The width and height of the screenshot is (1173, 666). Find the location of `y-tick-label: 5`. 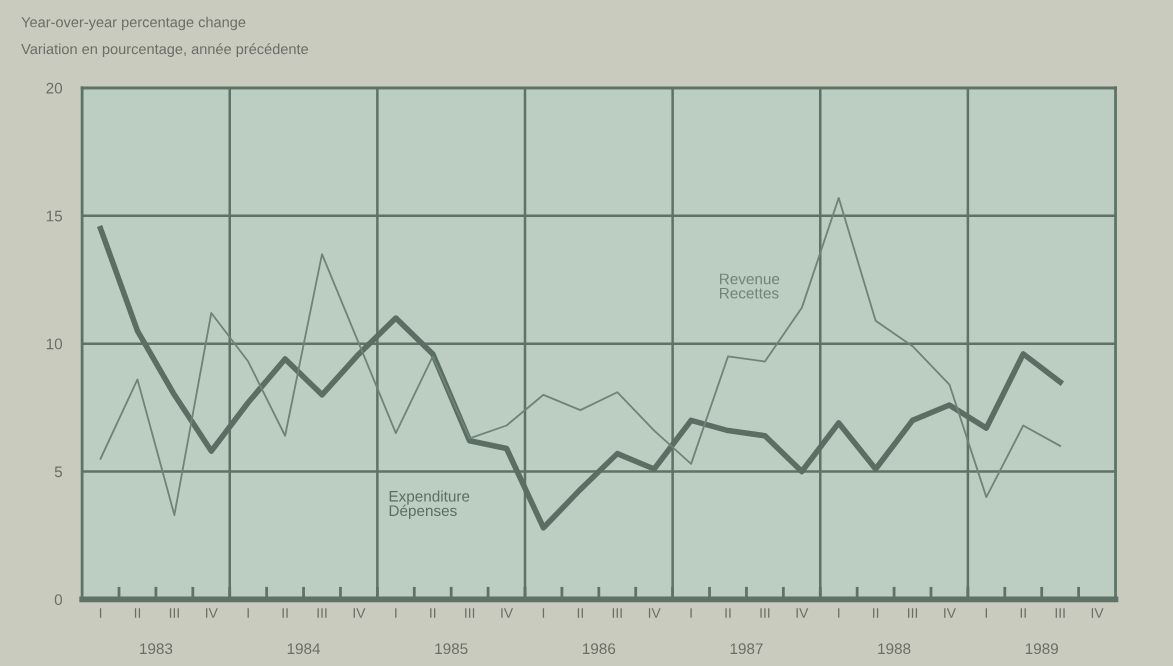

y-tick-label: 5 is located at coordinates (58, 472).